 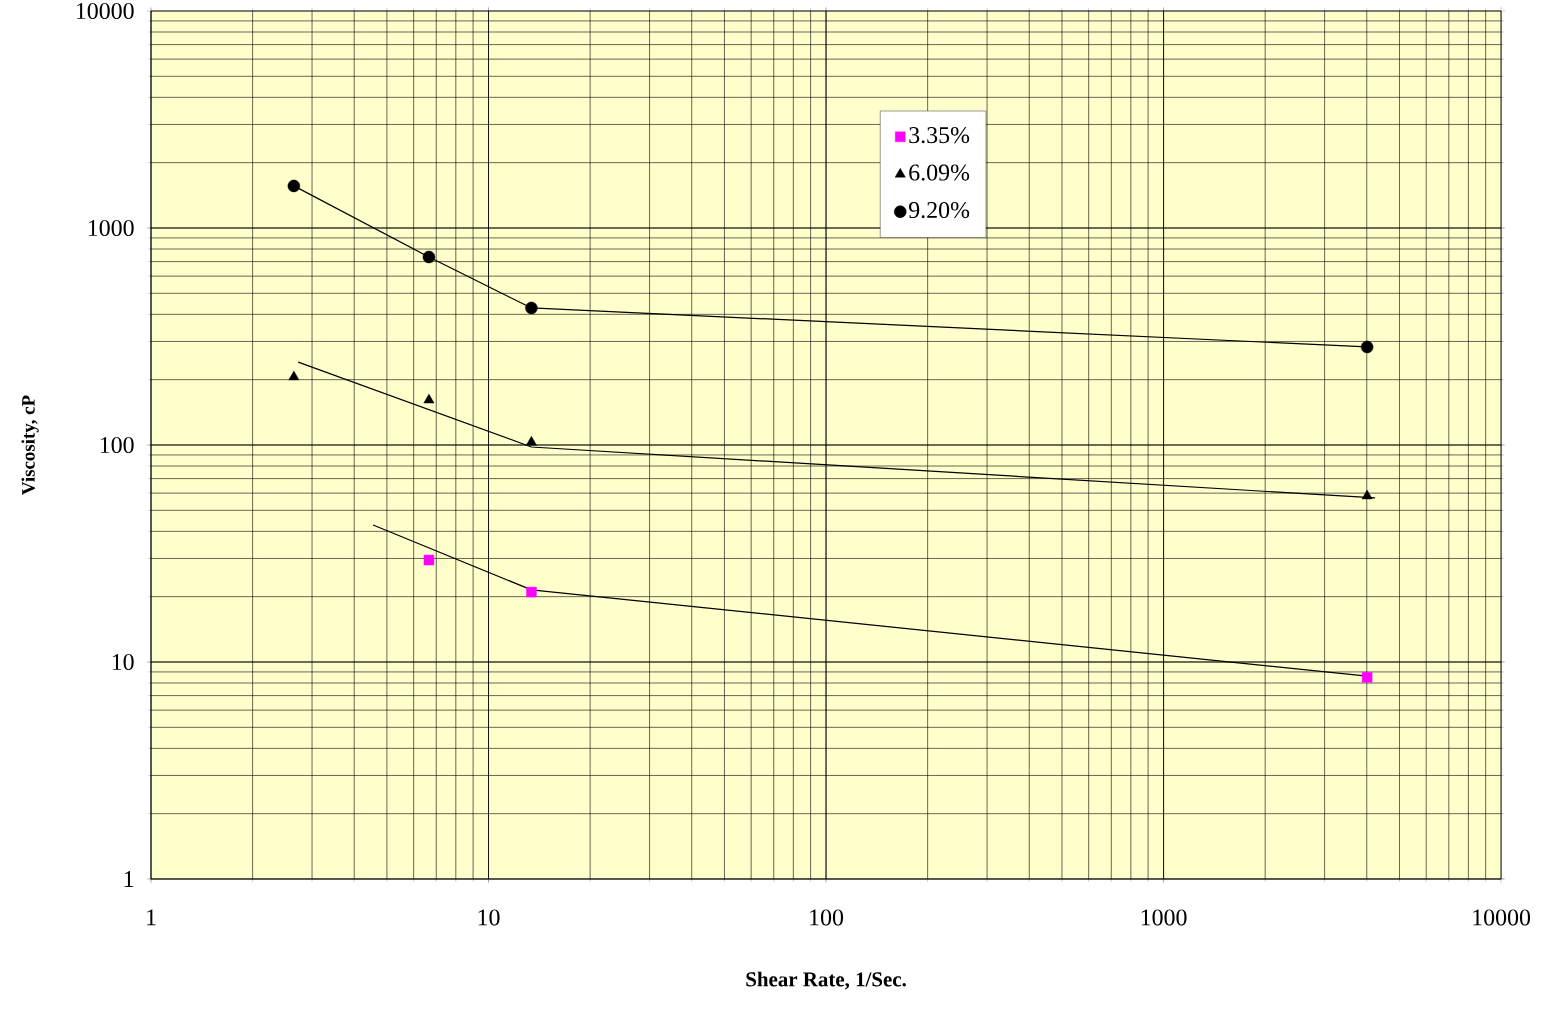 What do you see at coordinates (827, 917) in the screenshot?
I see `x-tick-label: 100` at bounding box center [827, 917].